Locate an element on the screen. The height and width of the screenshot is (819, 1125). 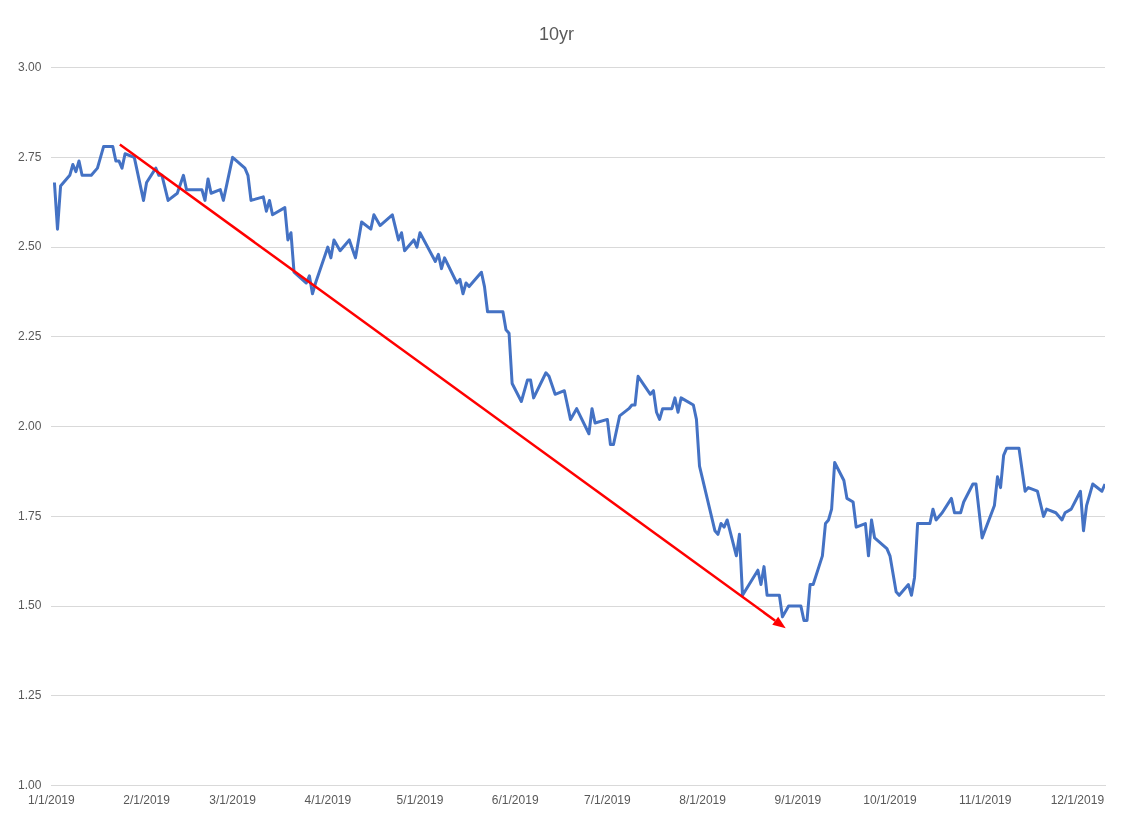
x-tick-label: 4/1/2019 is located at coordinates (328, 800).